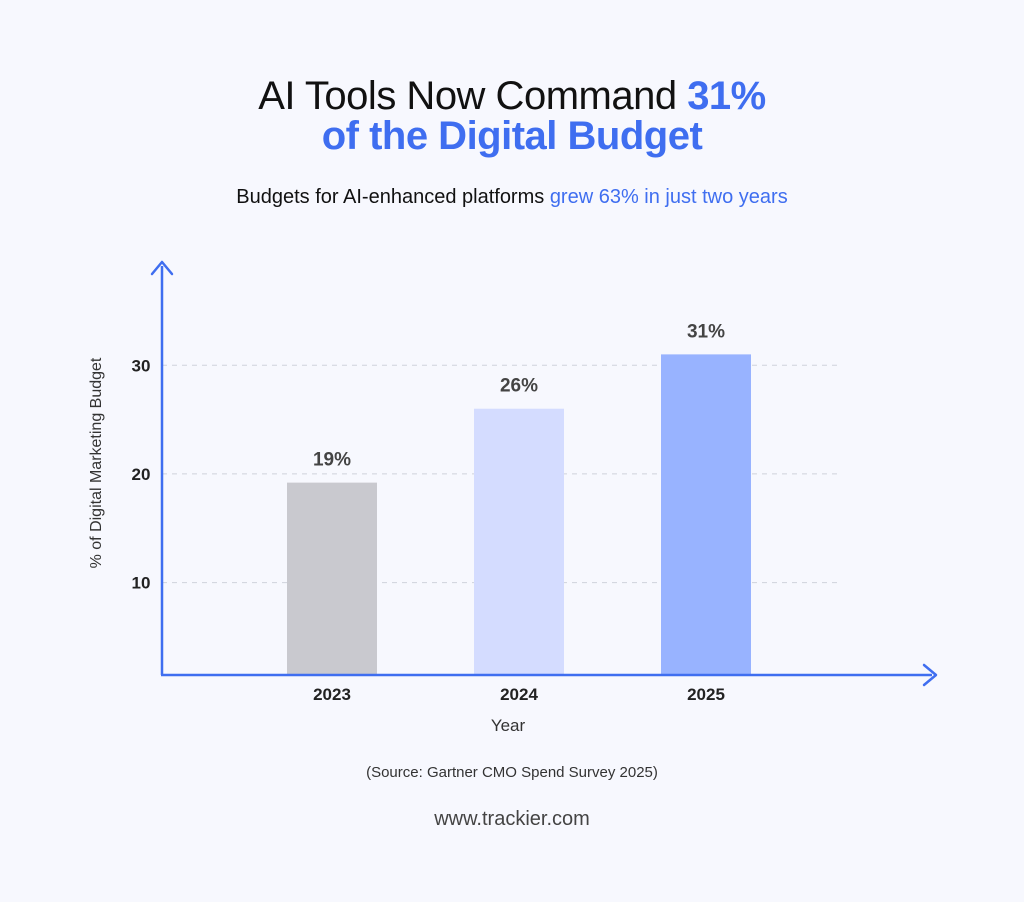 The height and width of the screenshot is (902, 1024). Describe the element at coordinates (141, 583) in the screenshot. I see `y-tick-label: 10` at that location.